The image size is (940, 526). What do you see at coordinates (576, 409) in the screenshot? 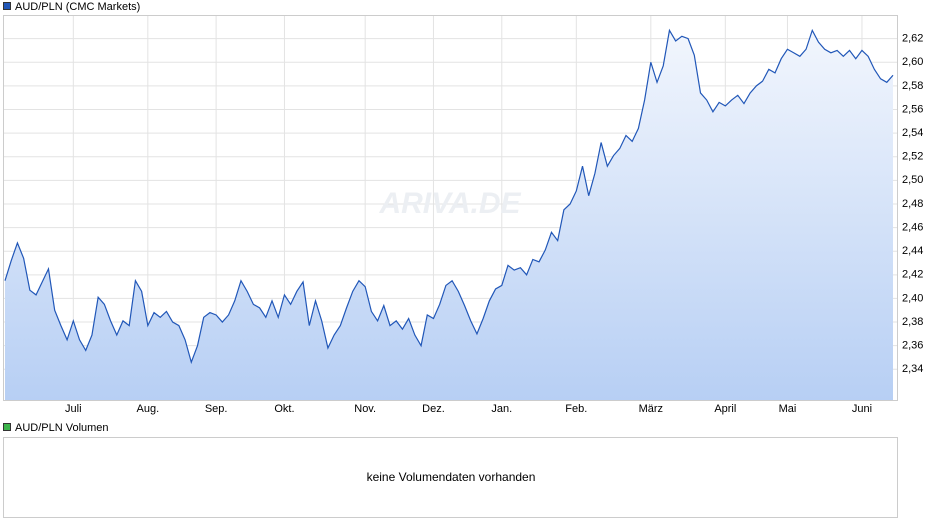
I see `x-tick-label: Feb.` at bounding box center [576, 409].